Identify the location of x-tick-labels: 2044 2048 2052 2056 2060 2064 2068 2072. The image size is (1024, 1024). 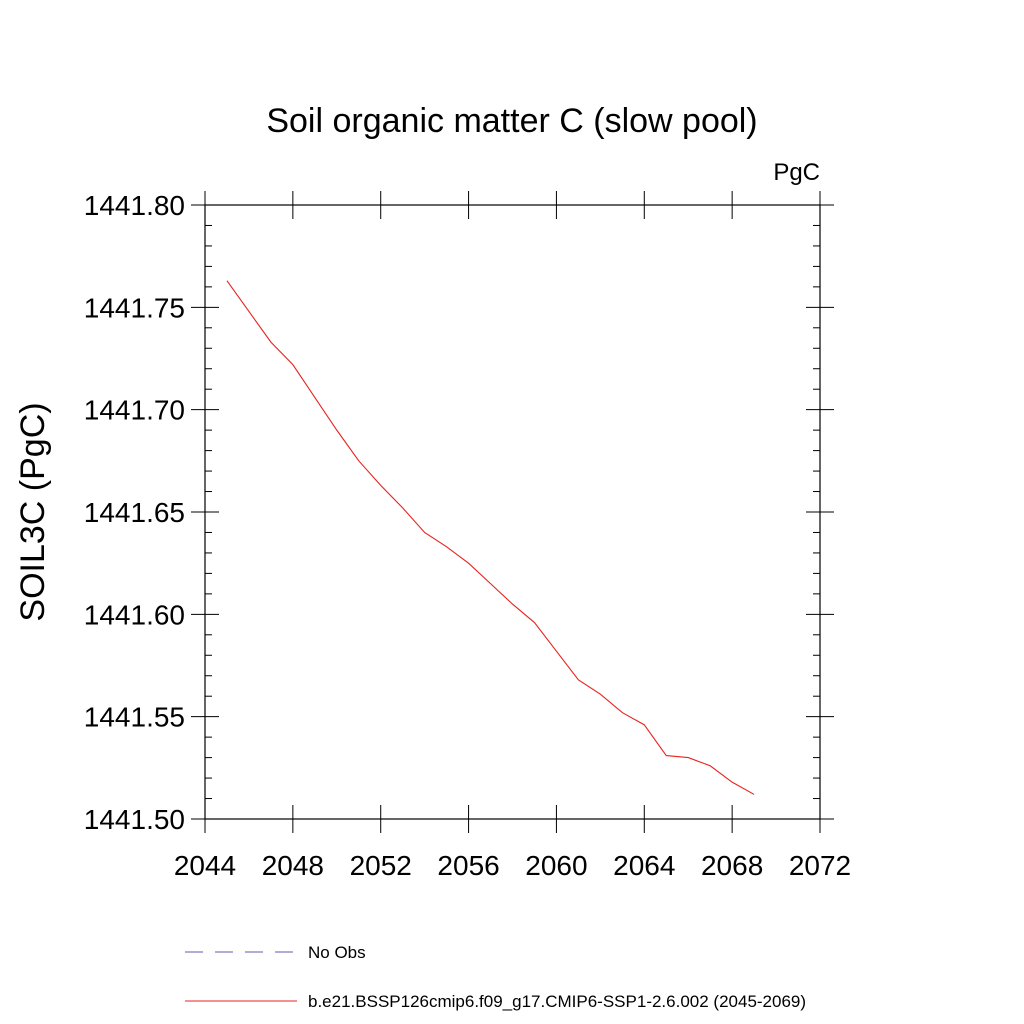
(512, 865).